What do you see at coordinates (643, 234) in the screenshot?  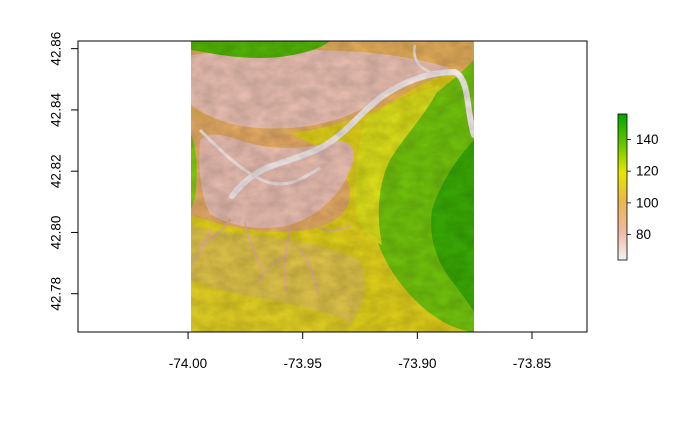 I see `legend-tick-label: 80` at bounding box center [643, 234].